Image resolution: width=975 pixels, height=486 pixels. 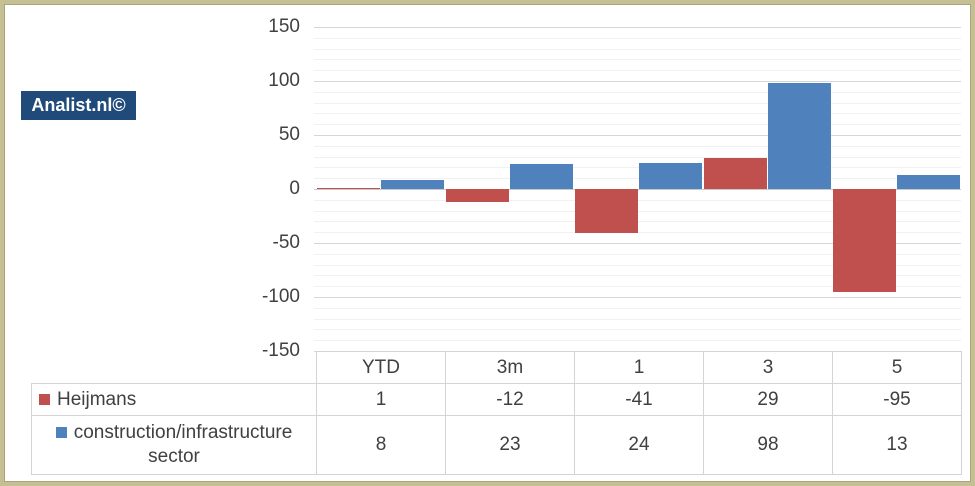 I want to click on table-header-cell: 5, so click(x=897, y=367).